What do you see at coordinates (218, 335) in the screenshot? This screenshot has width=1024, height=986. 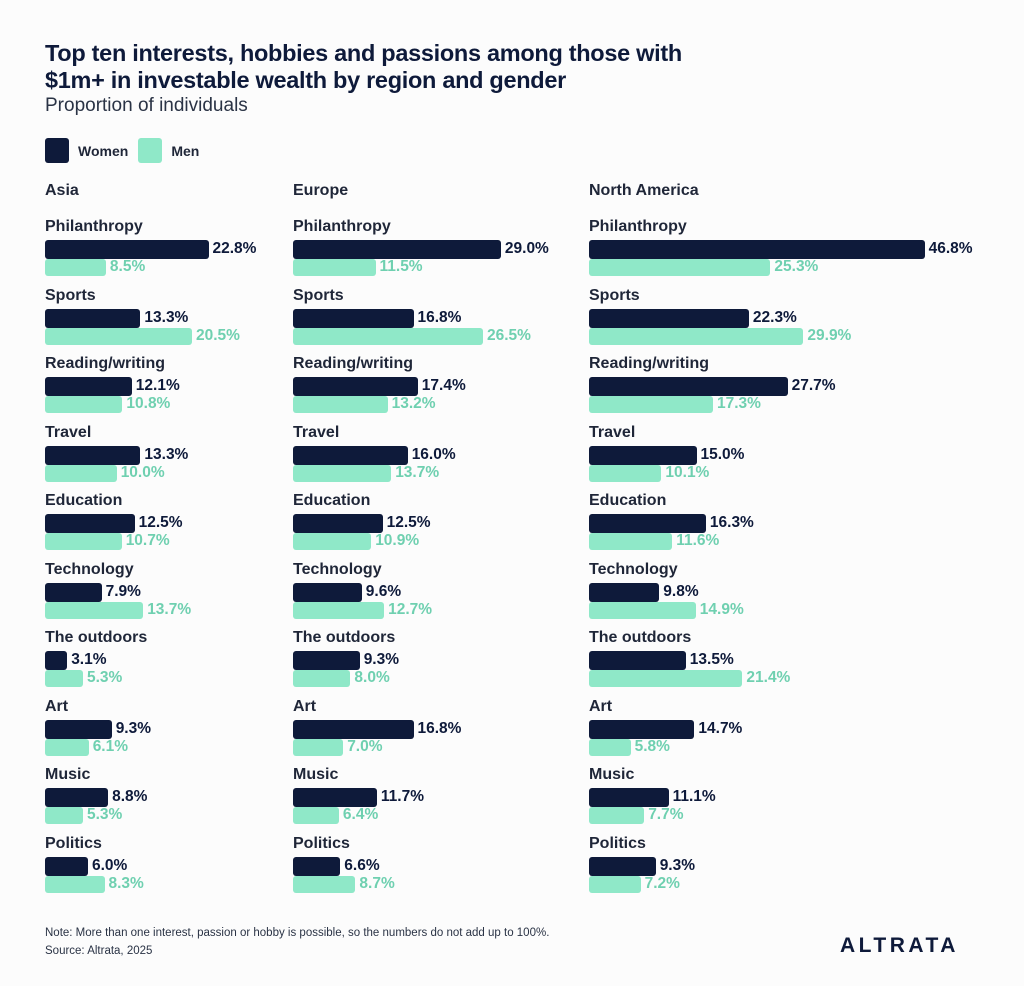 I see `value-label-asia-sports-men: 20.5%` at bounding box center [218, 335].